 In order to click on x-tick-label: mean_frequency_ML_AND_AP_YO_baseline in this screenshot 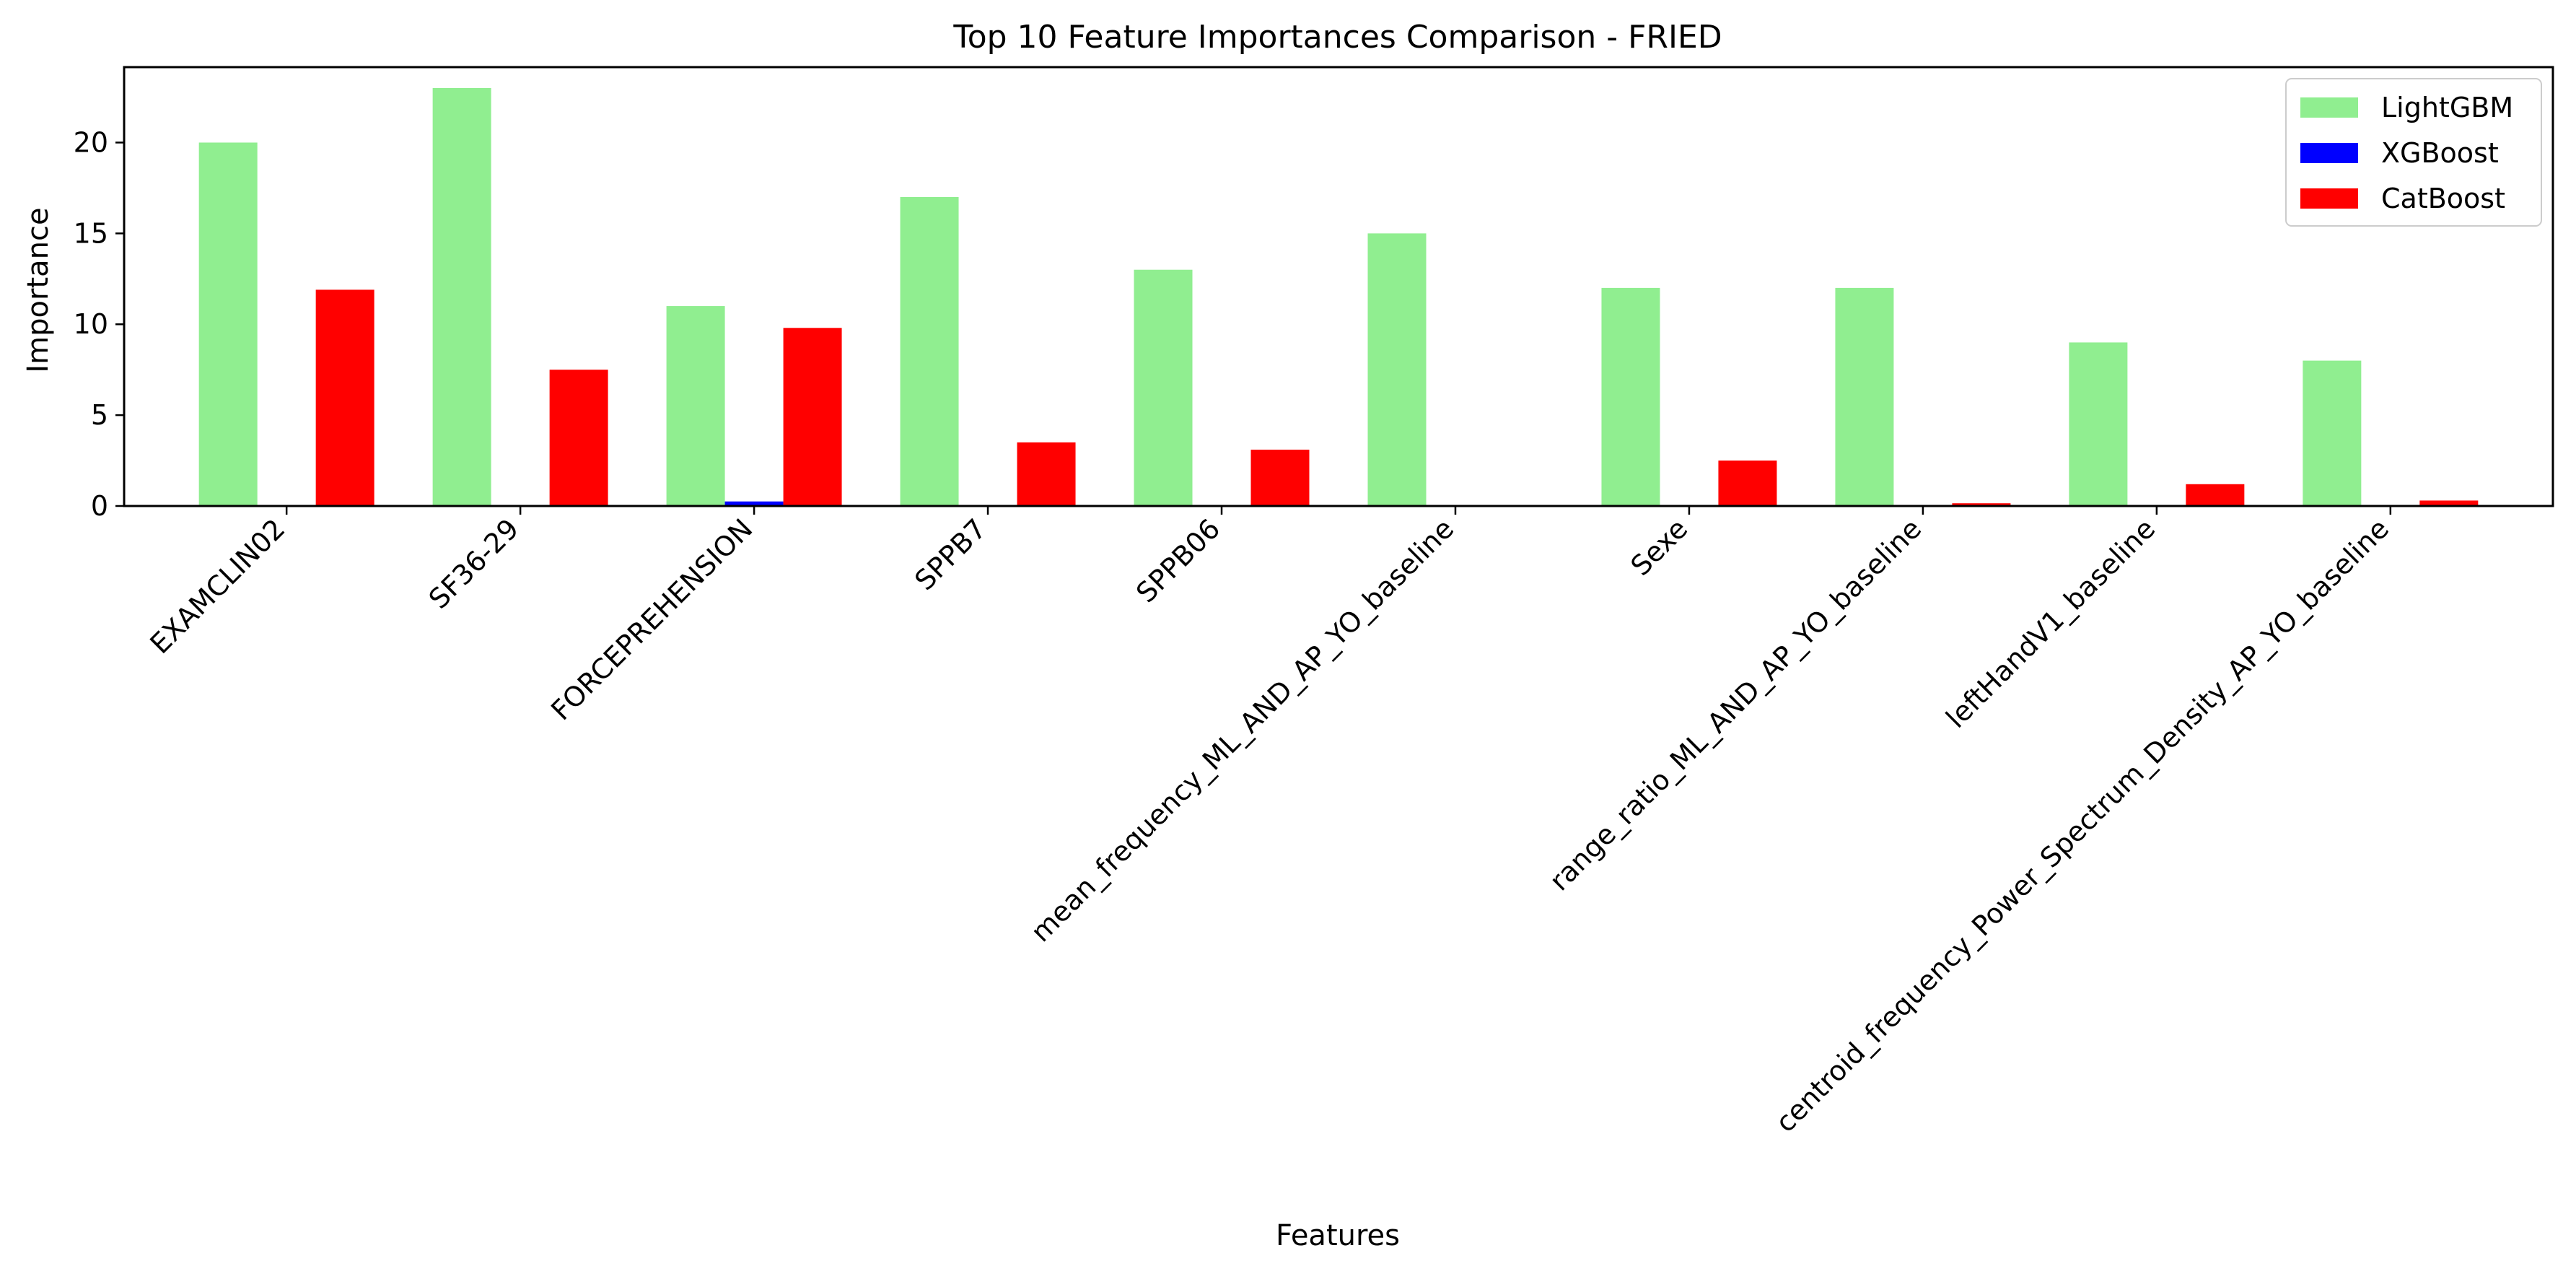, I will do `click(1242, 730)`.